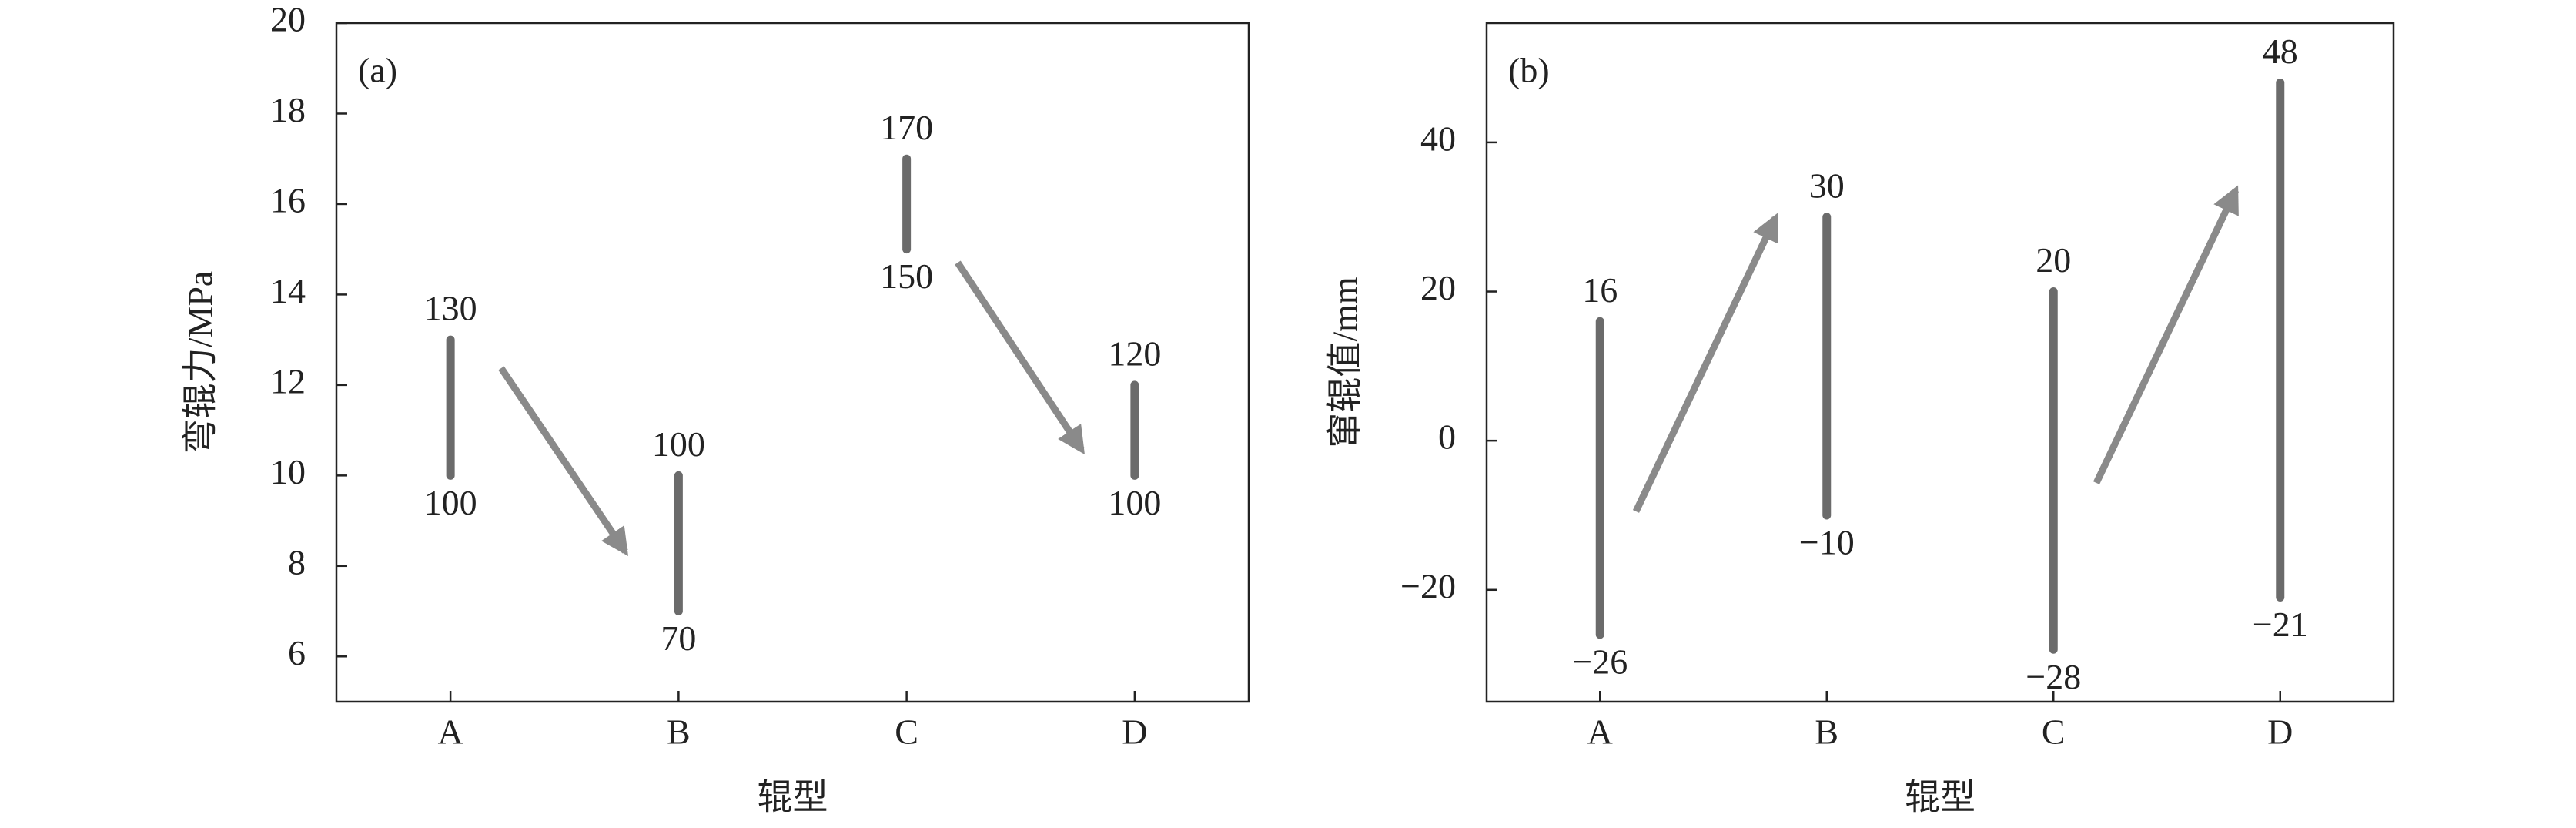  I want to click on y-tick-label: 40, so click(1438, 138).